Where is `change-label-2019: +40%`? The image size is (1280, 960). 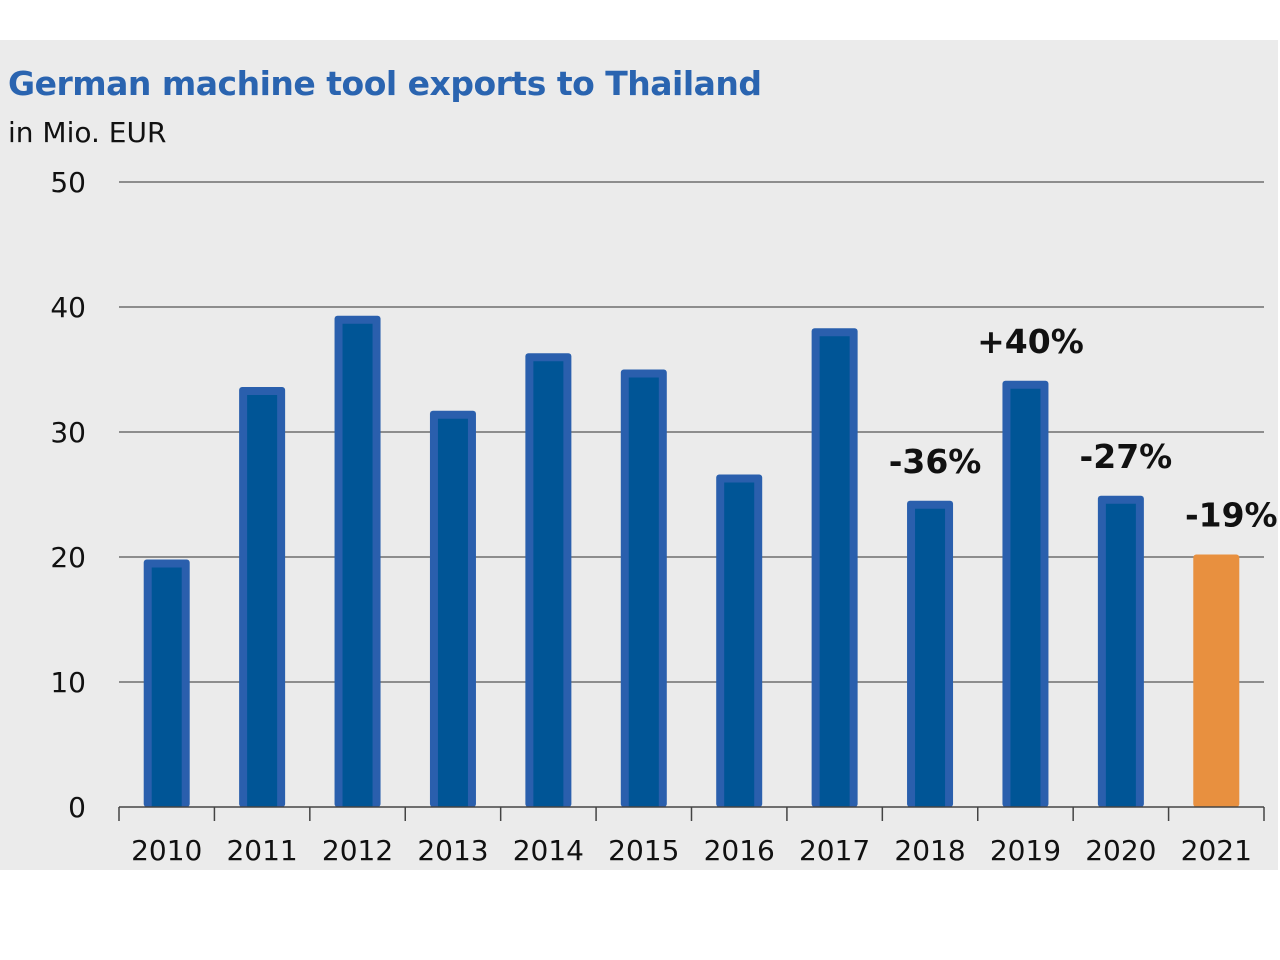 change-label-2019: +40% is located at coordinates (1030, 341).